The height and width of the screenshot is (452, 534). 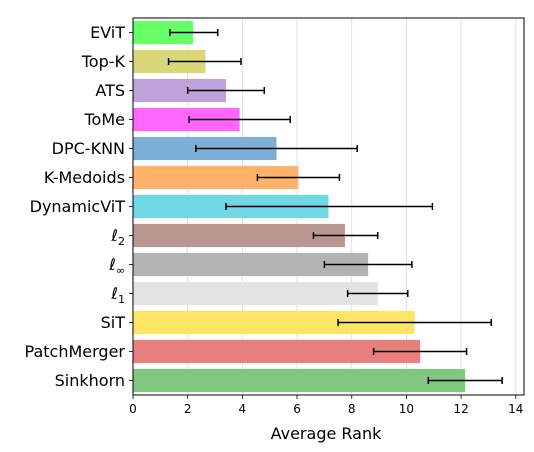 I want to click on x-tick-label: 8, so click(x=352, y=409).